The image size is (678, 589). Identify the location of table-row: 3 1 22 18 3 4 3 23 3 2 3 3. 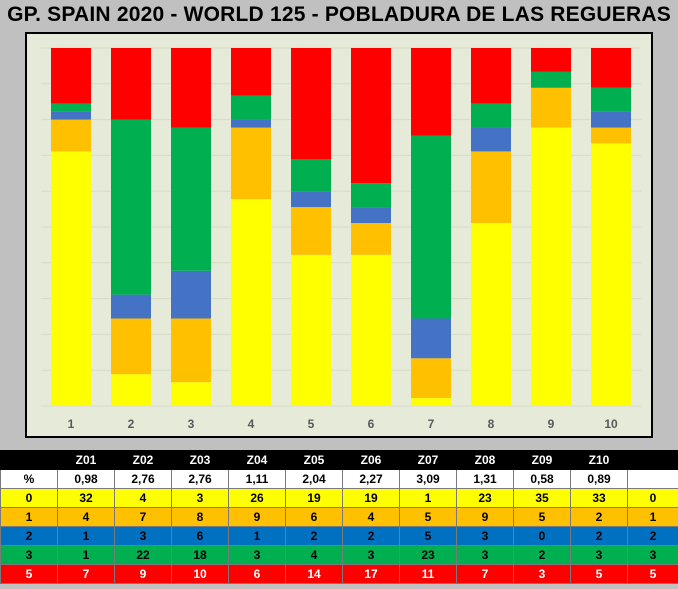
(339, 555).